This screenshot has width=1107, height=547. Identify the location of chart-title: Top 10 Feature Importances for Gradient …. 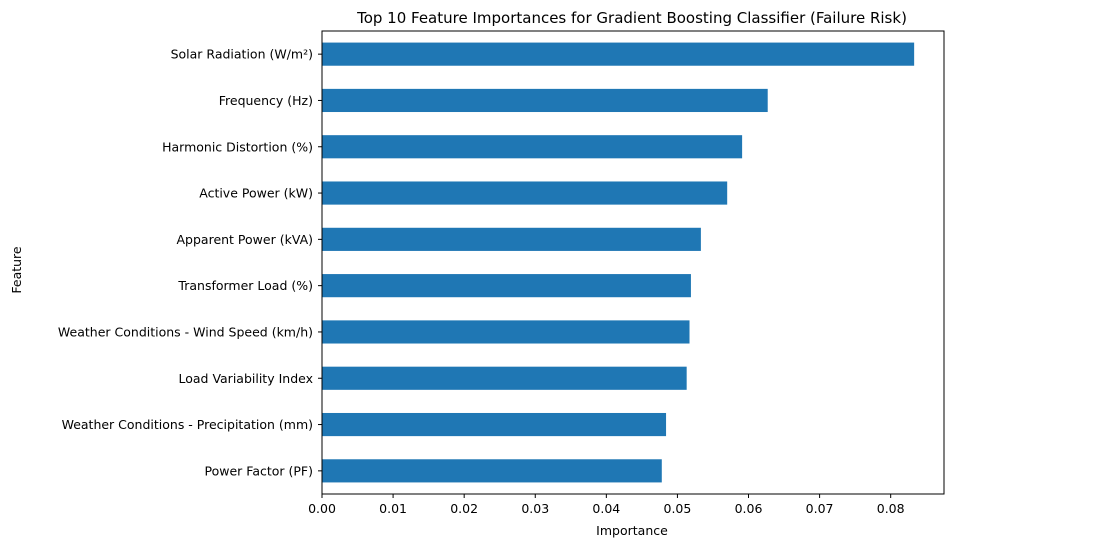
(631, 18).